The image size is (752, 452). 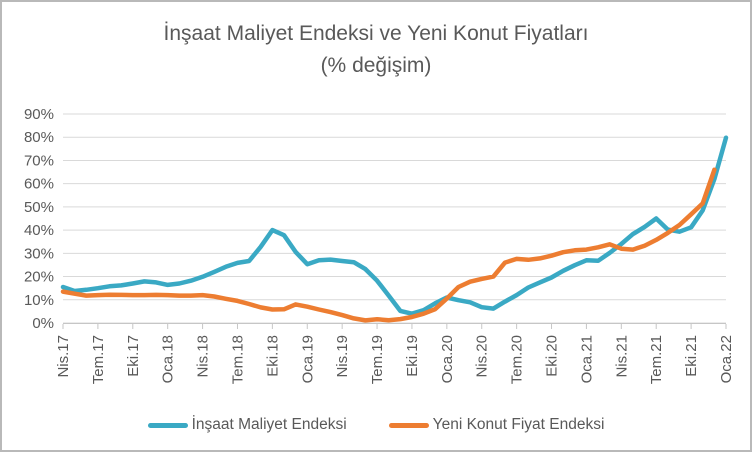 What do you see at coordinates (376, 65) in the screenshot?
I see `chart-title-line2: (% değişim)` at bounding box center [376, 65].